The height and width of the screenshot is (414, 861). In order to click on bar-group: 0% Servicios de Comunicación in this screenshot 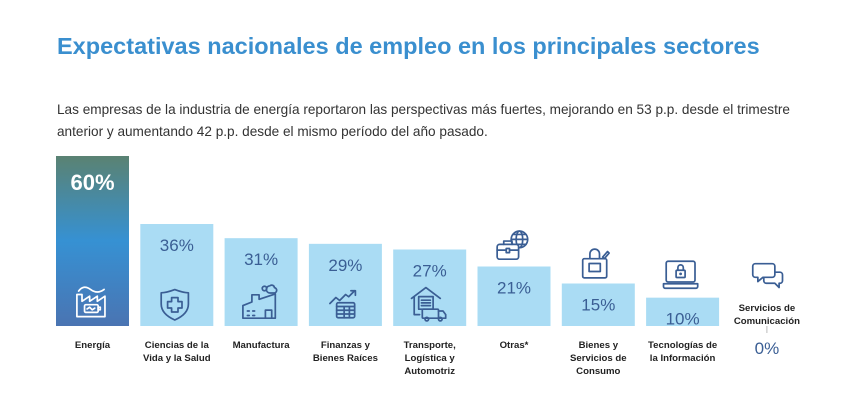, I will do `click(767, 310)`.